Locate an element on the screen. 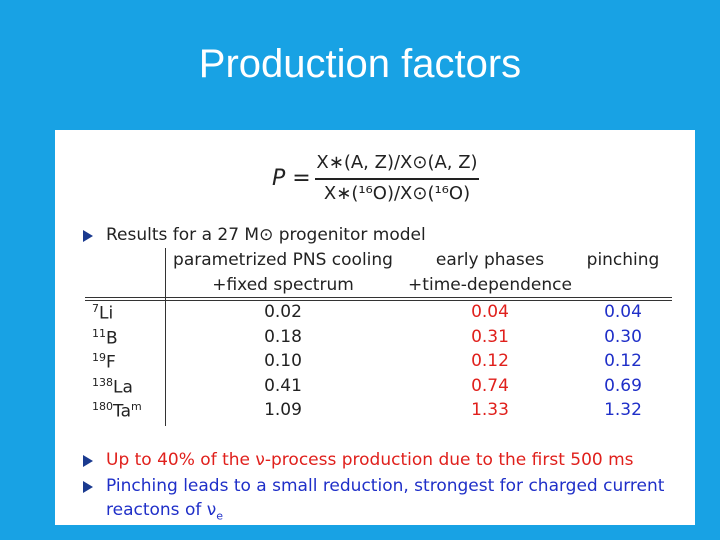  element-symbol: Ta is located at coordinates (122, 411).